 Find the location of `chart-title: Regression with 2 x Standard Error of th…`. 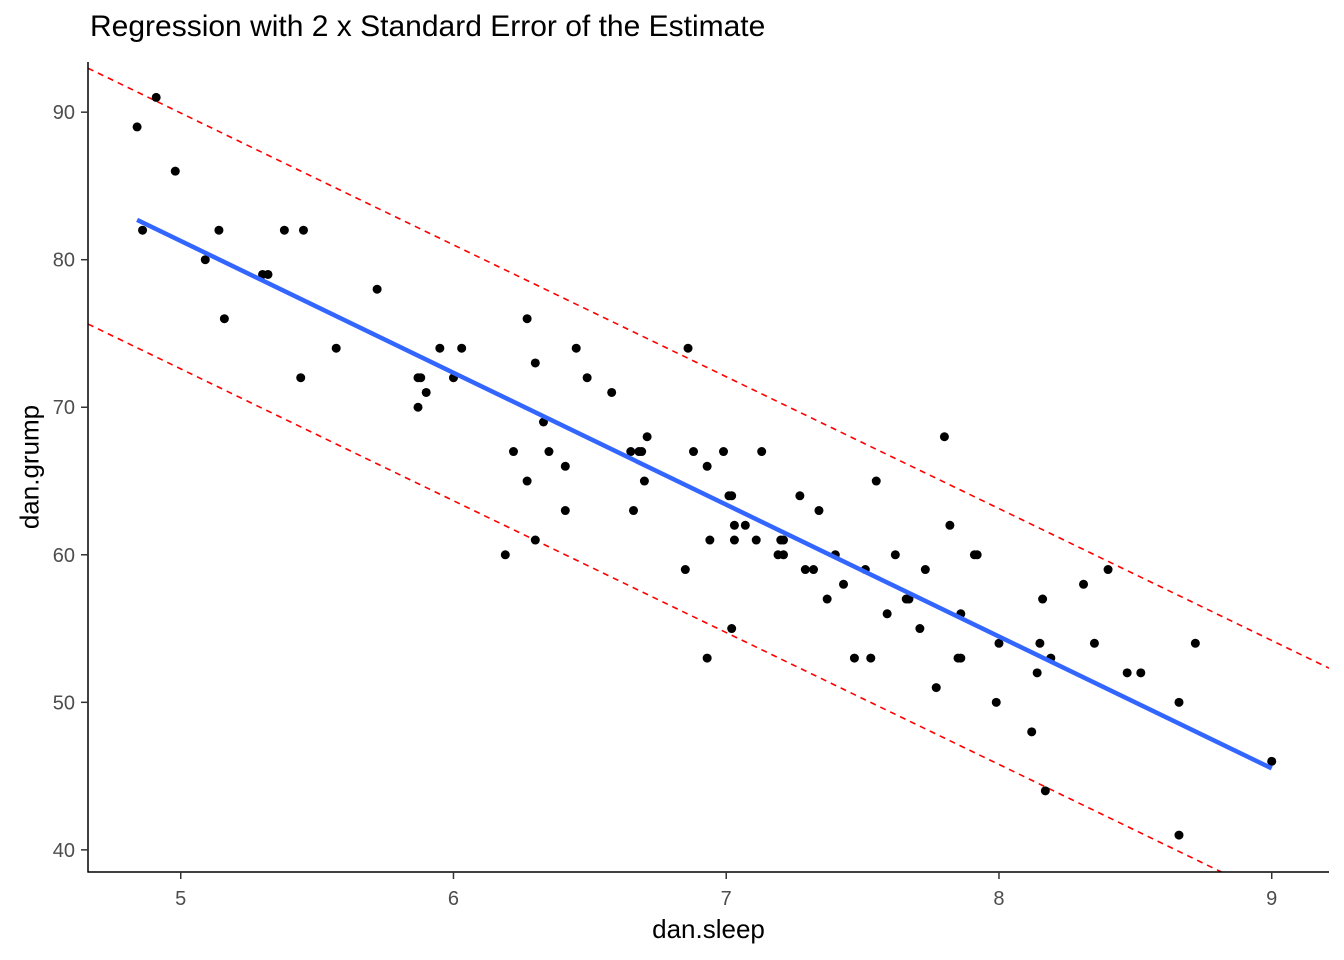

chart-title: Regression with 2 x Standard Error of th… is located at coordinates (428, 26).